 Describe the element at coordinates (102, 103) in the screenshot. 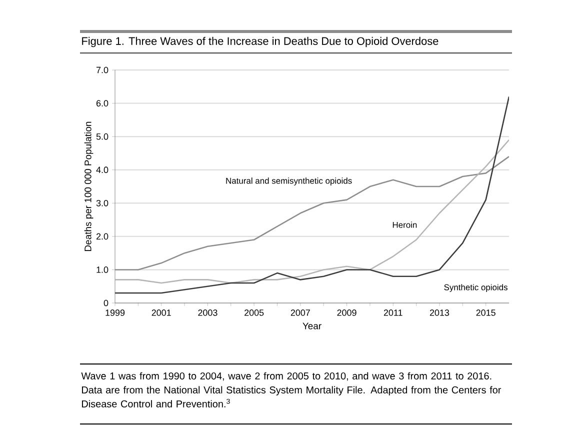

I see `y-tick-label: 6.0` at that location.